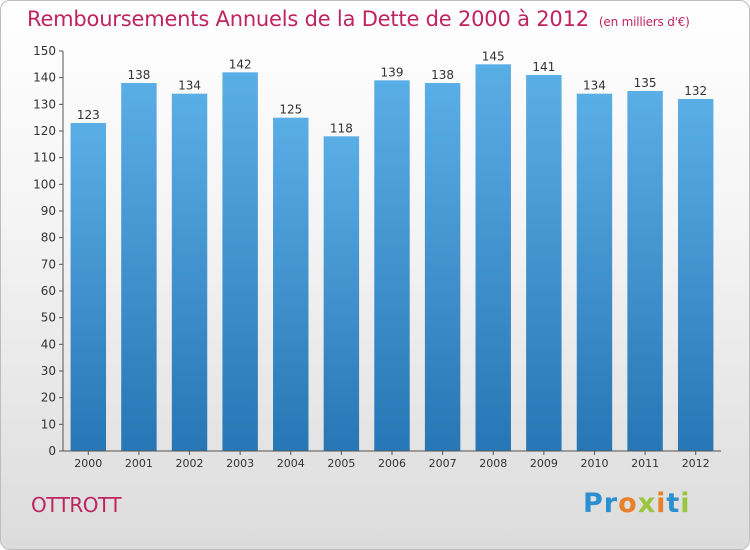  What do you see at coordinates (48, 318) in the screenshot?
I see `y-tick-label-50: 50` at bounding box center [48, 318].